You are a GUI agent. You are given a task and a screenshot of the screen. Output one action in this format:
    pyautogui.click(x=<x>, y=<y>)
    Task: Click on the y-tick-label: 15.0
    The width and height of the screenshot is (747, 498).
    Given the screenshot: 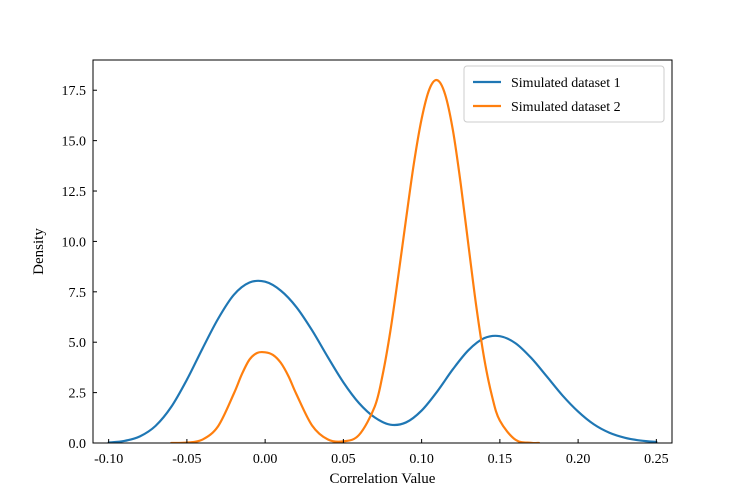 What is the action you would take?
    pyautogui.click(x=74, y=142)
    